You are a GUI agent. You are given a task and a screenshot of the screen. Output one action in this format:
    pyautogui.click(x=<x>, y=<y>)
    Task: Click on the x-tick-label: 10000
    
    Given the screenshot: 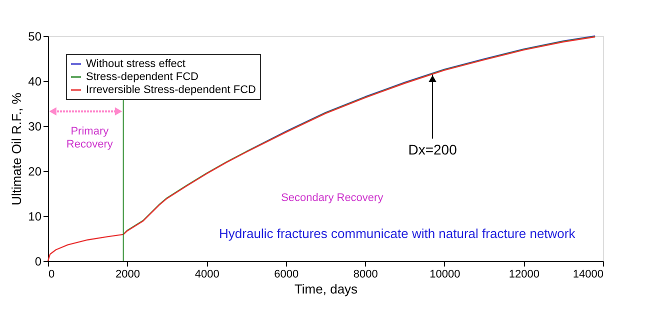 What is the action you would take?
    pyautogui.click(x=445, y=274)
    